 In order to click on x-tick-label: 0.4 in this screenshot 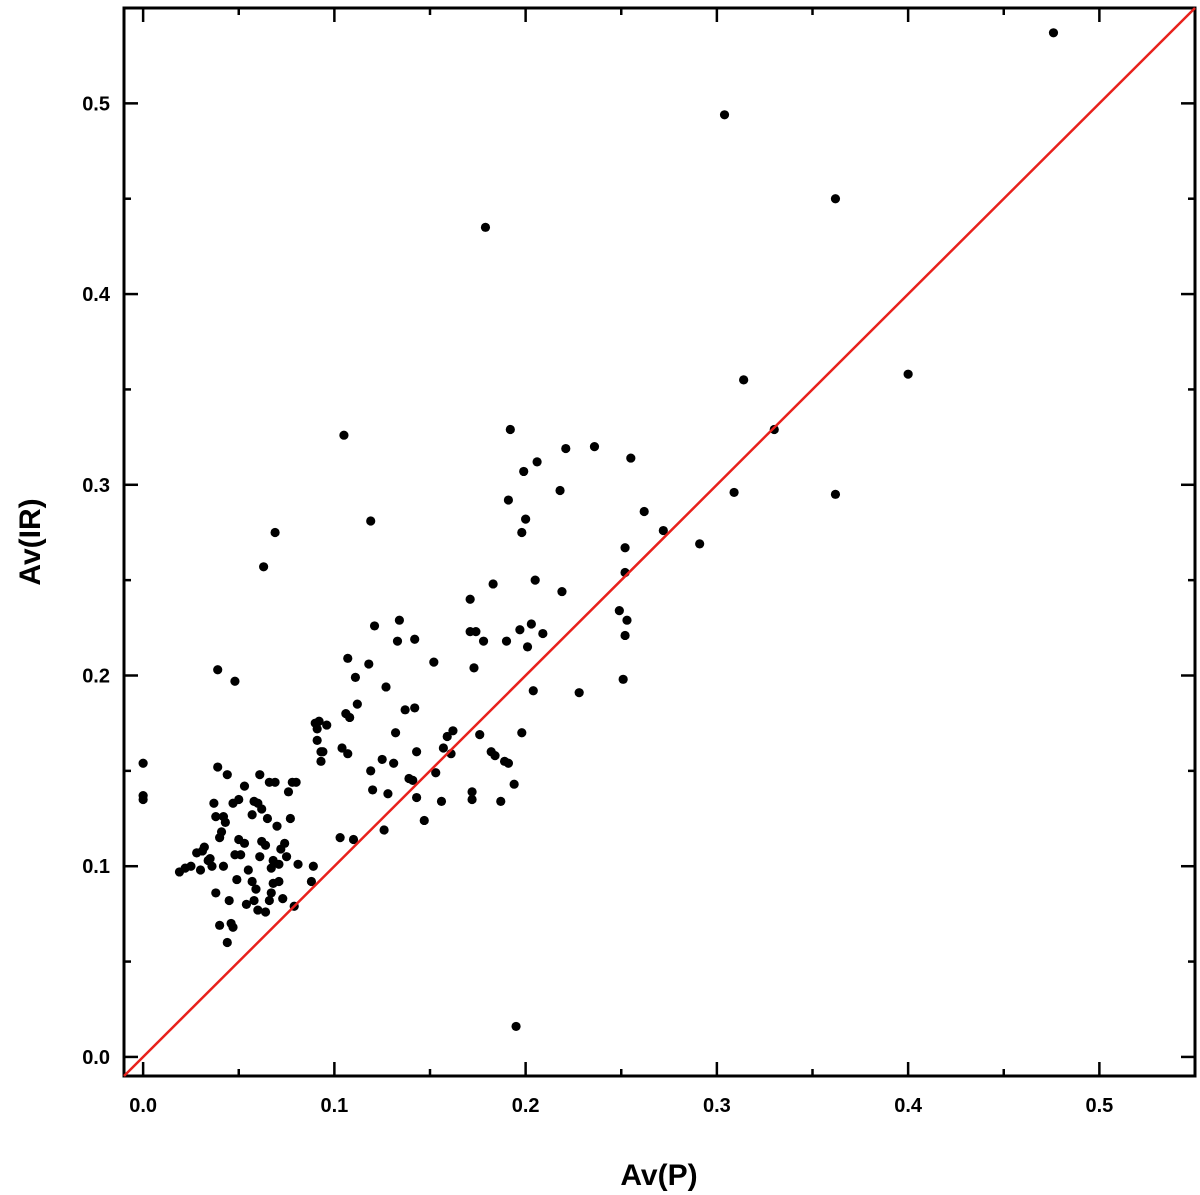, I will do `click(908, 1106)`.